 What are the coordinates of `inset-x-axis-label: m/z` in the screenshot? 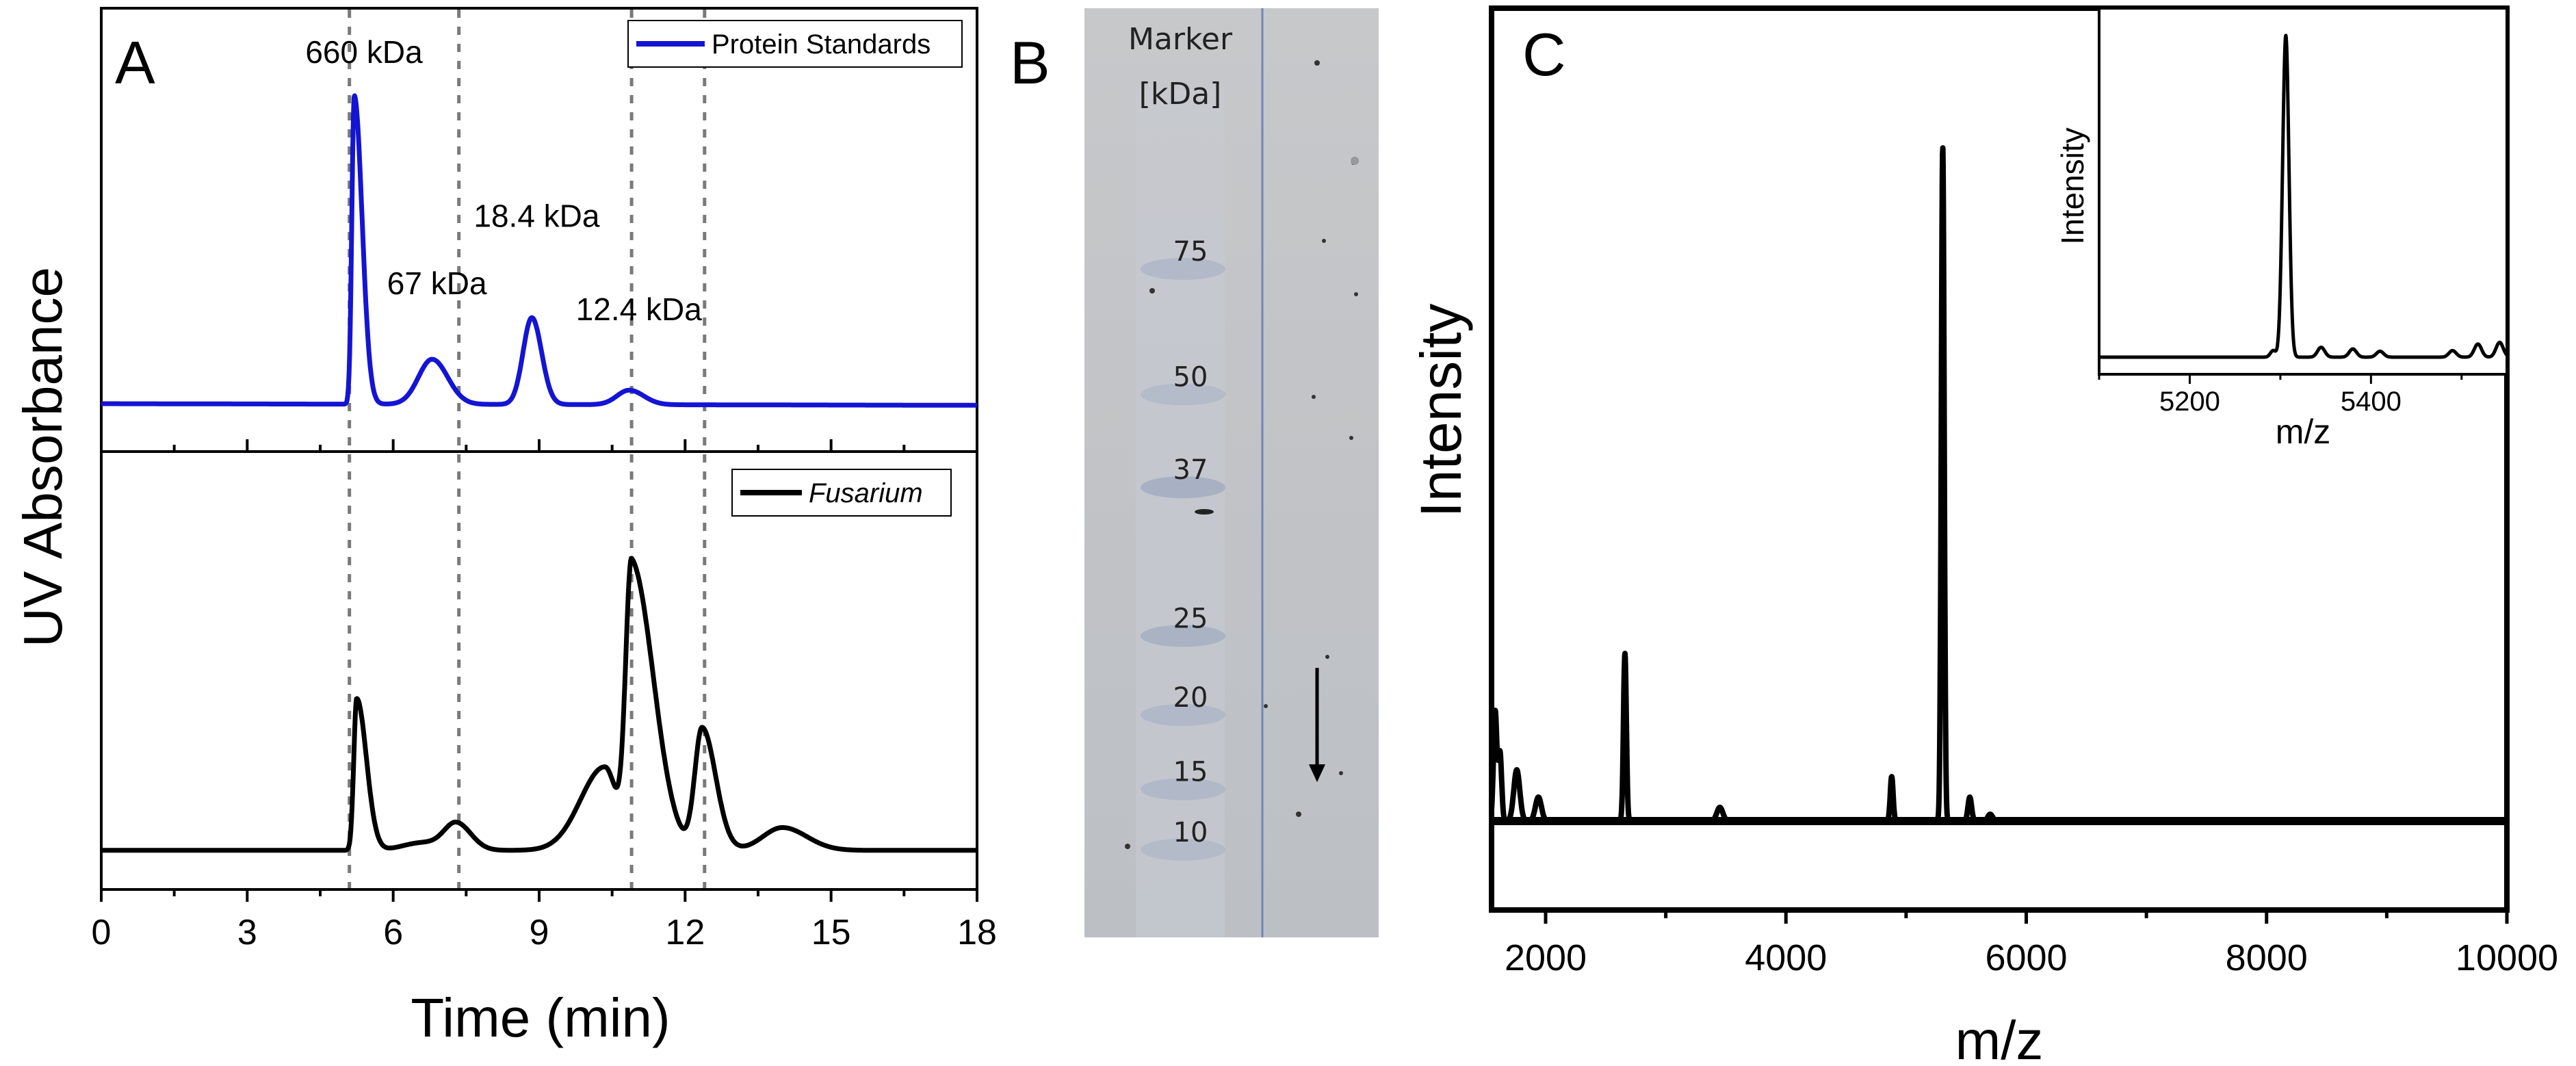 It's located at (2303, 432).